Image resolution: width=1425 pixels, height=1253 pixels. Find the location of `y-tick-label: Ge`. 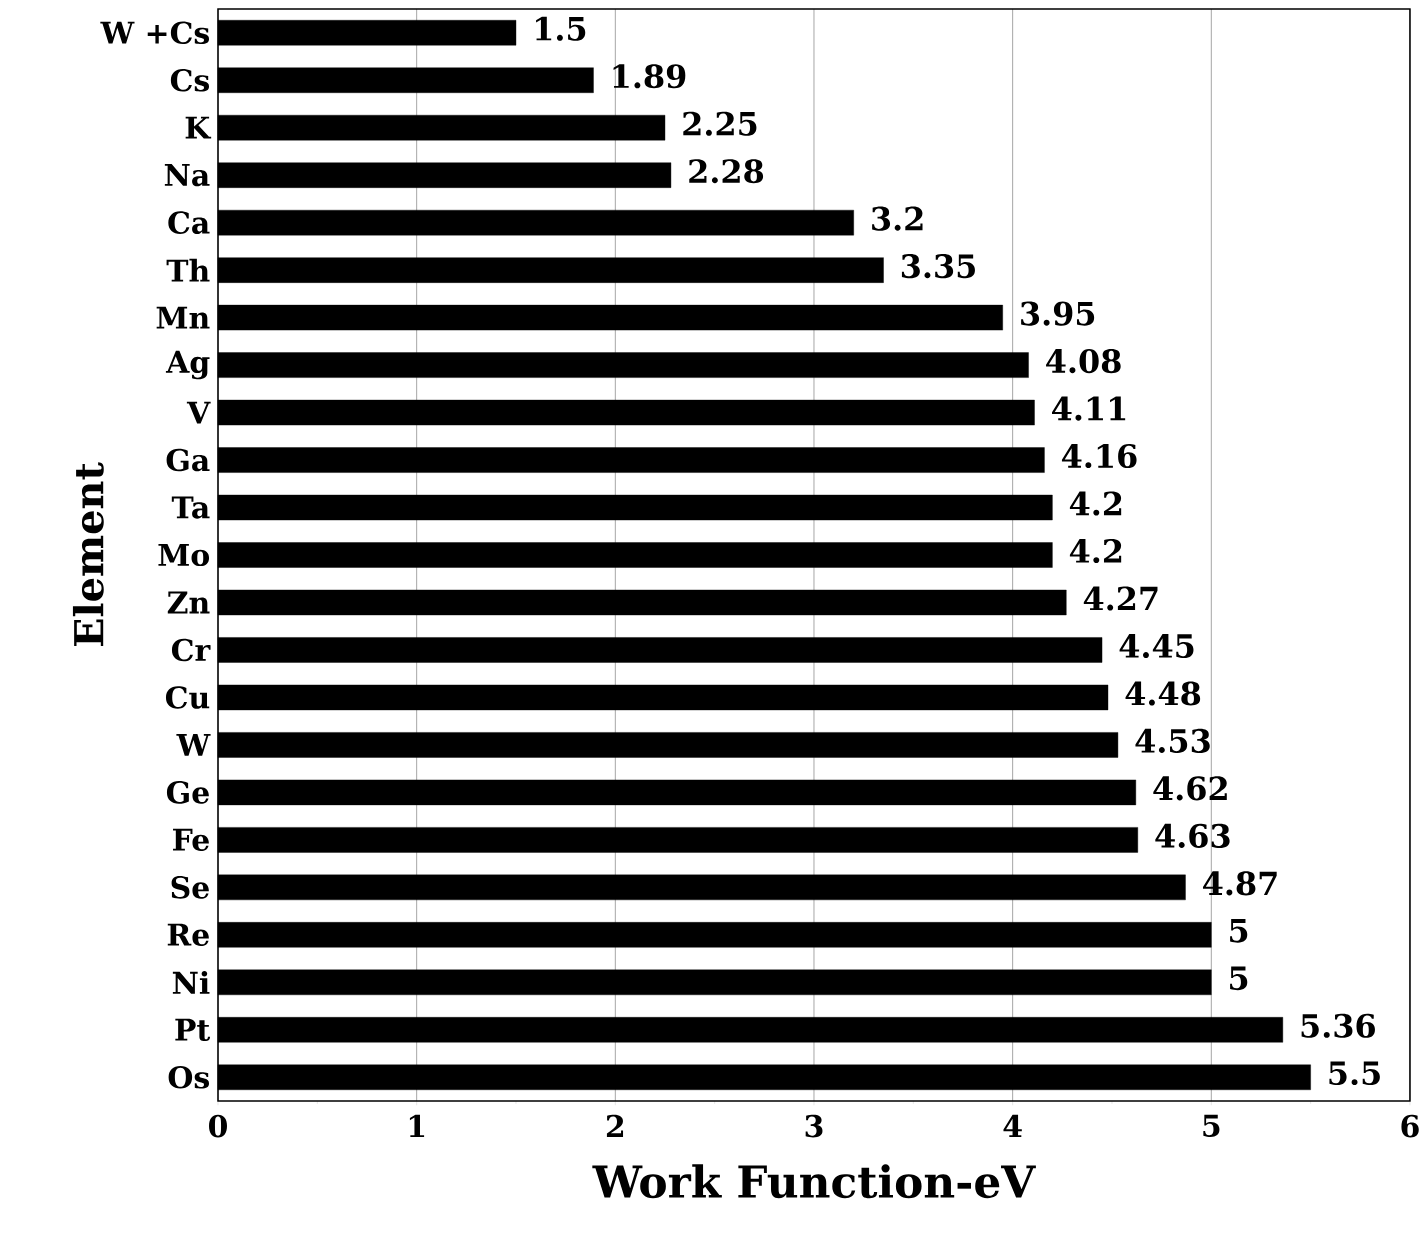

y-tick-label: Ge is located at coordinates (187, 792).